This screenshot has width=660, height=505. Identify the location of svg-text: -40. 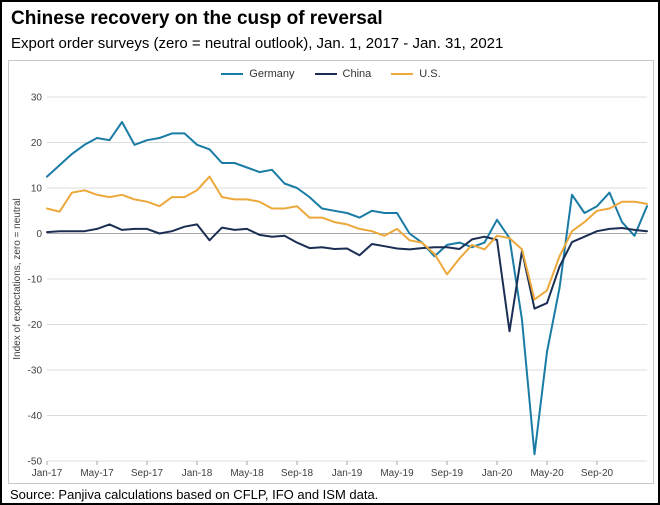
(35, 416).